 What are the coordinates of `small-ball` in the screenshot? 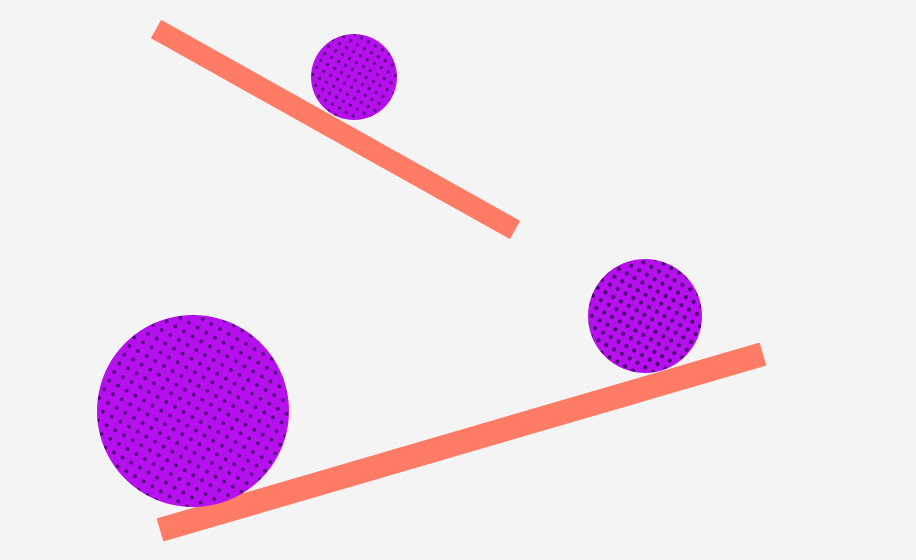 It's located at (354, 77).